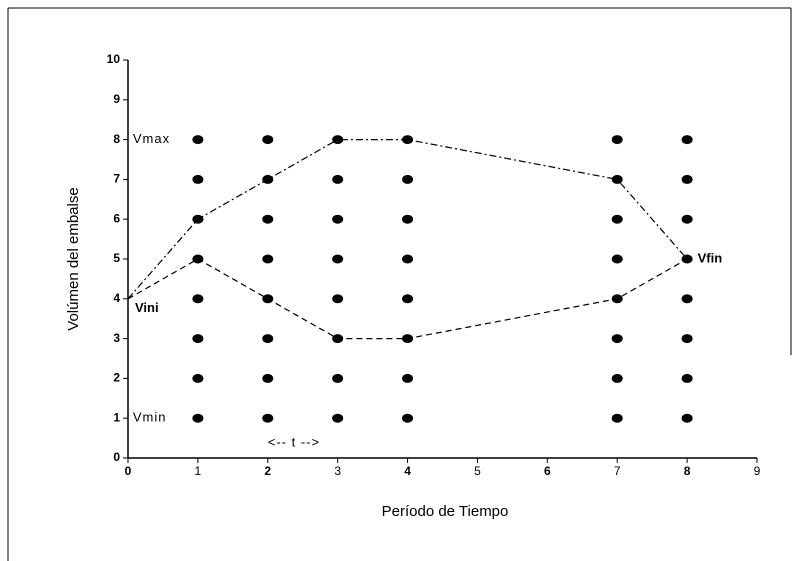 Image resolution: width=800 pixels, height=561 pixels. What do you see at coordinates (198, 471) in the screenshot?
I see `x-tick-label: 1` at bounding box center [198, 471].